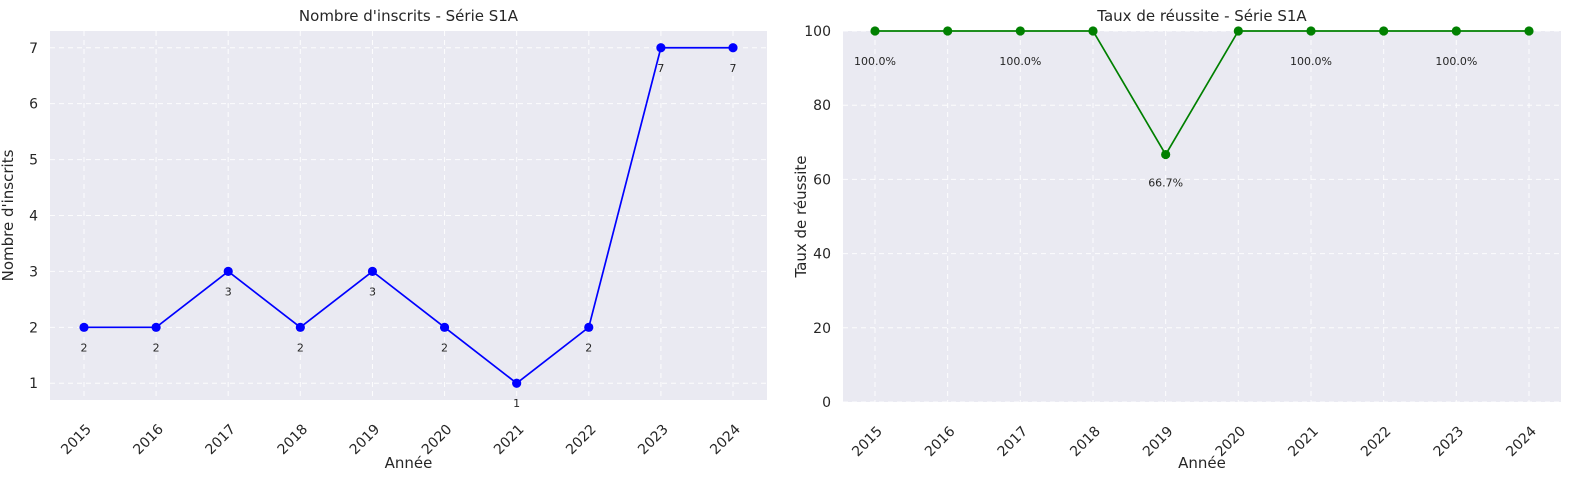  I want to click on y-tick-label: 40, so click(822, 255).